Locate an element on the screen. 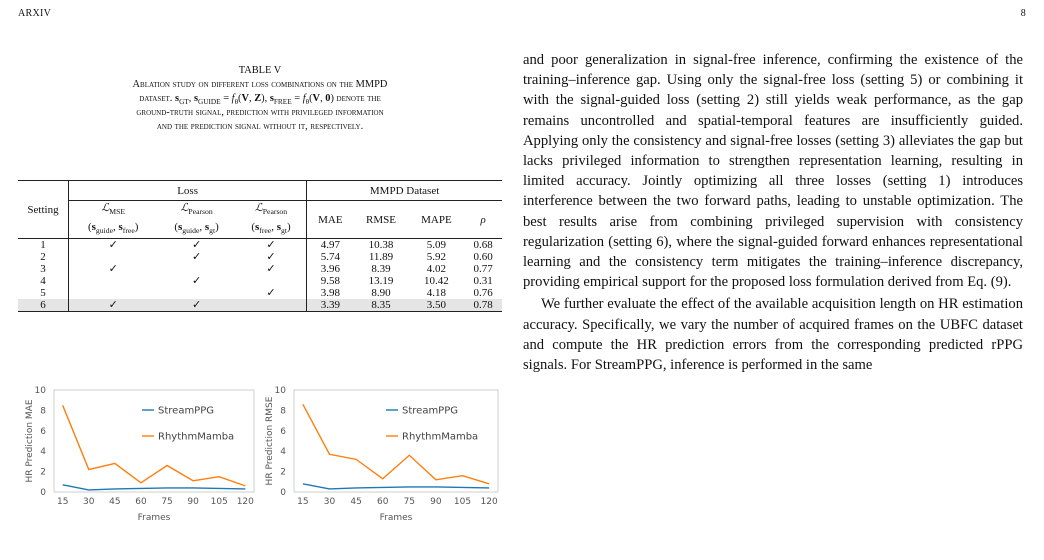 The height and width of the screenshot is (560, 1044). col-setting: Setting is located at coordinates (43, 209).